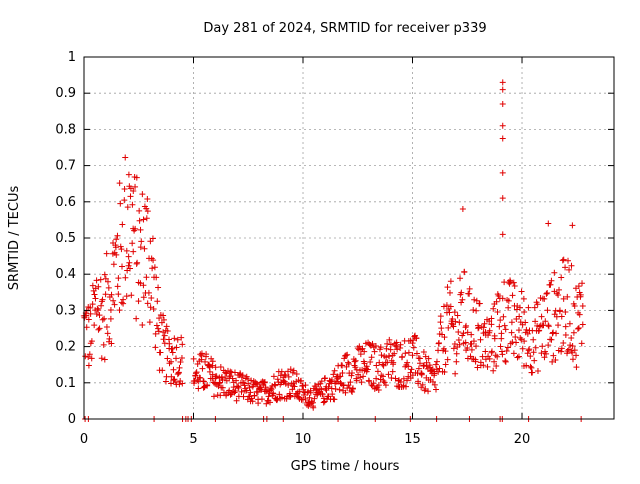 This screenshot has width=640, height=484. I want to click on y-tick-label: 0.9, so click(65, 93).